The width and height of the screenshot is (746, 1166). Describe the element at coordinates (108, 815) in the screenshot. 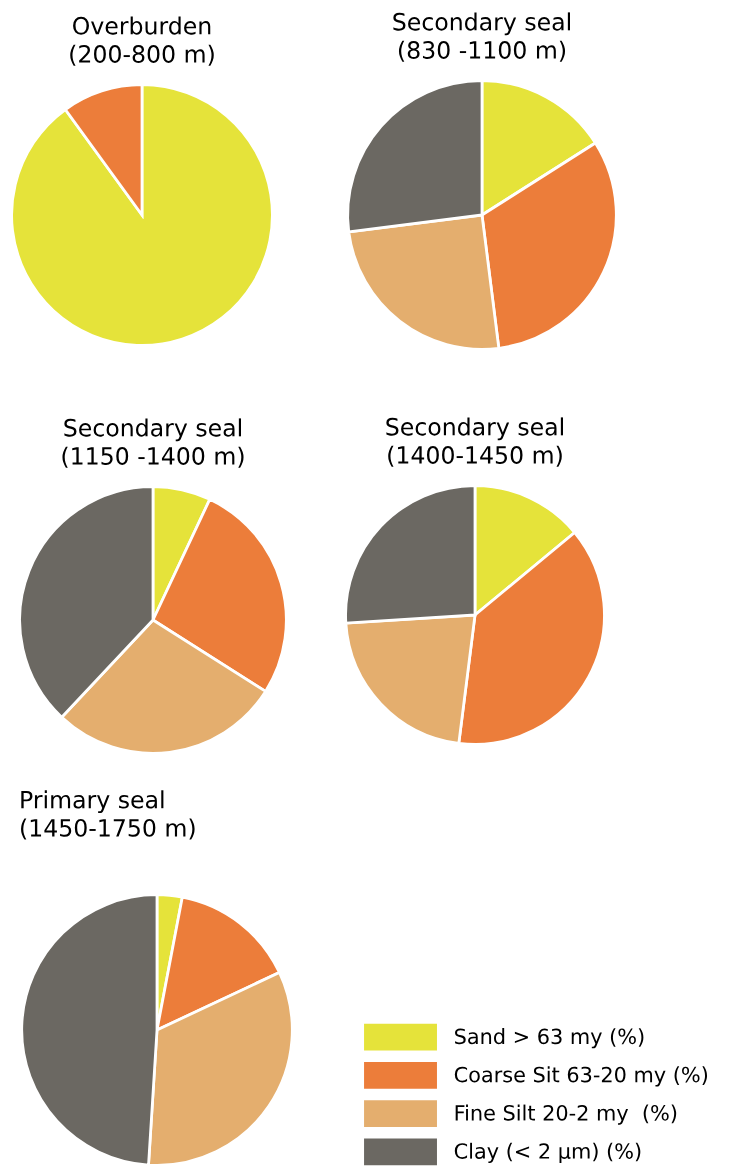

I see `chart-title: Primary seal (1450-1750 m)` at that location.